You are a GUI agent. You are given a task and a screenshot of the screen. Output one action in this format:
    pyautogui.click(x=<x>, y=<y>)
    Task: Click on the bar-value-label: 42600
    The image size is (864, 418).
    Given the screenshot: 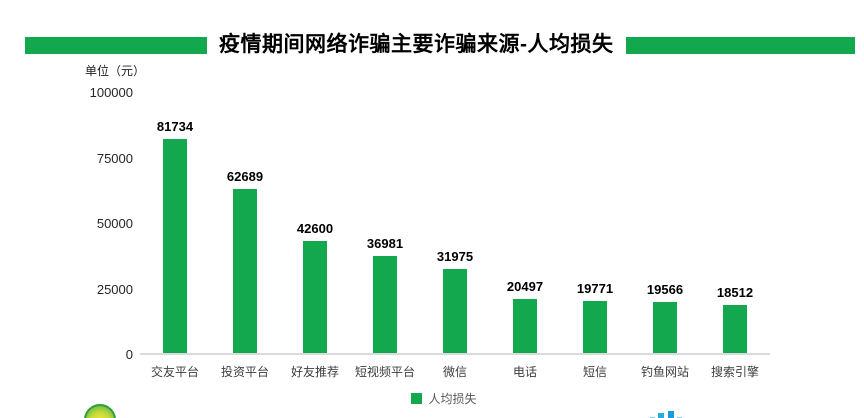 What is the action you would take?
    pyautogui.click(x=315, y=229)
    